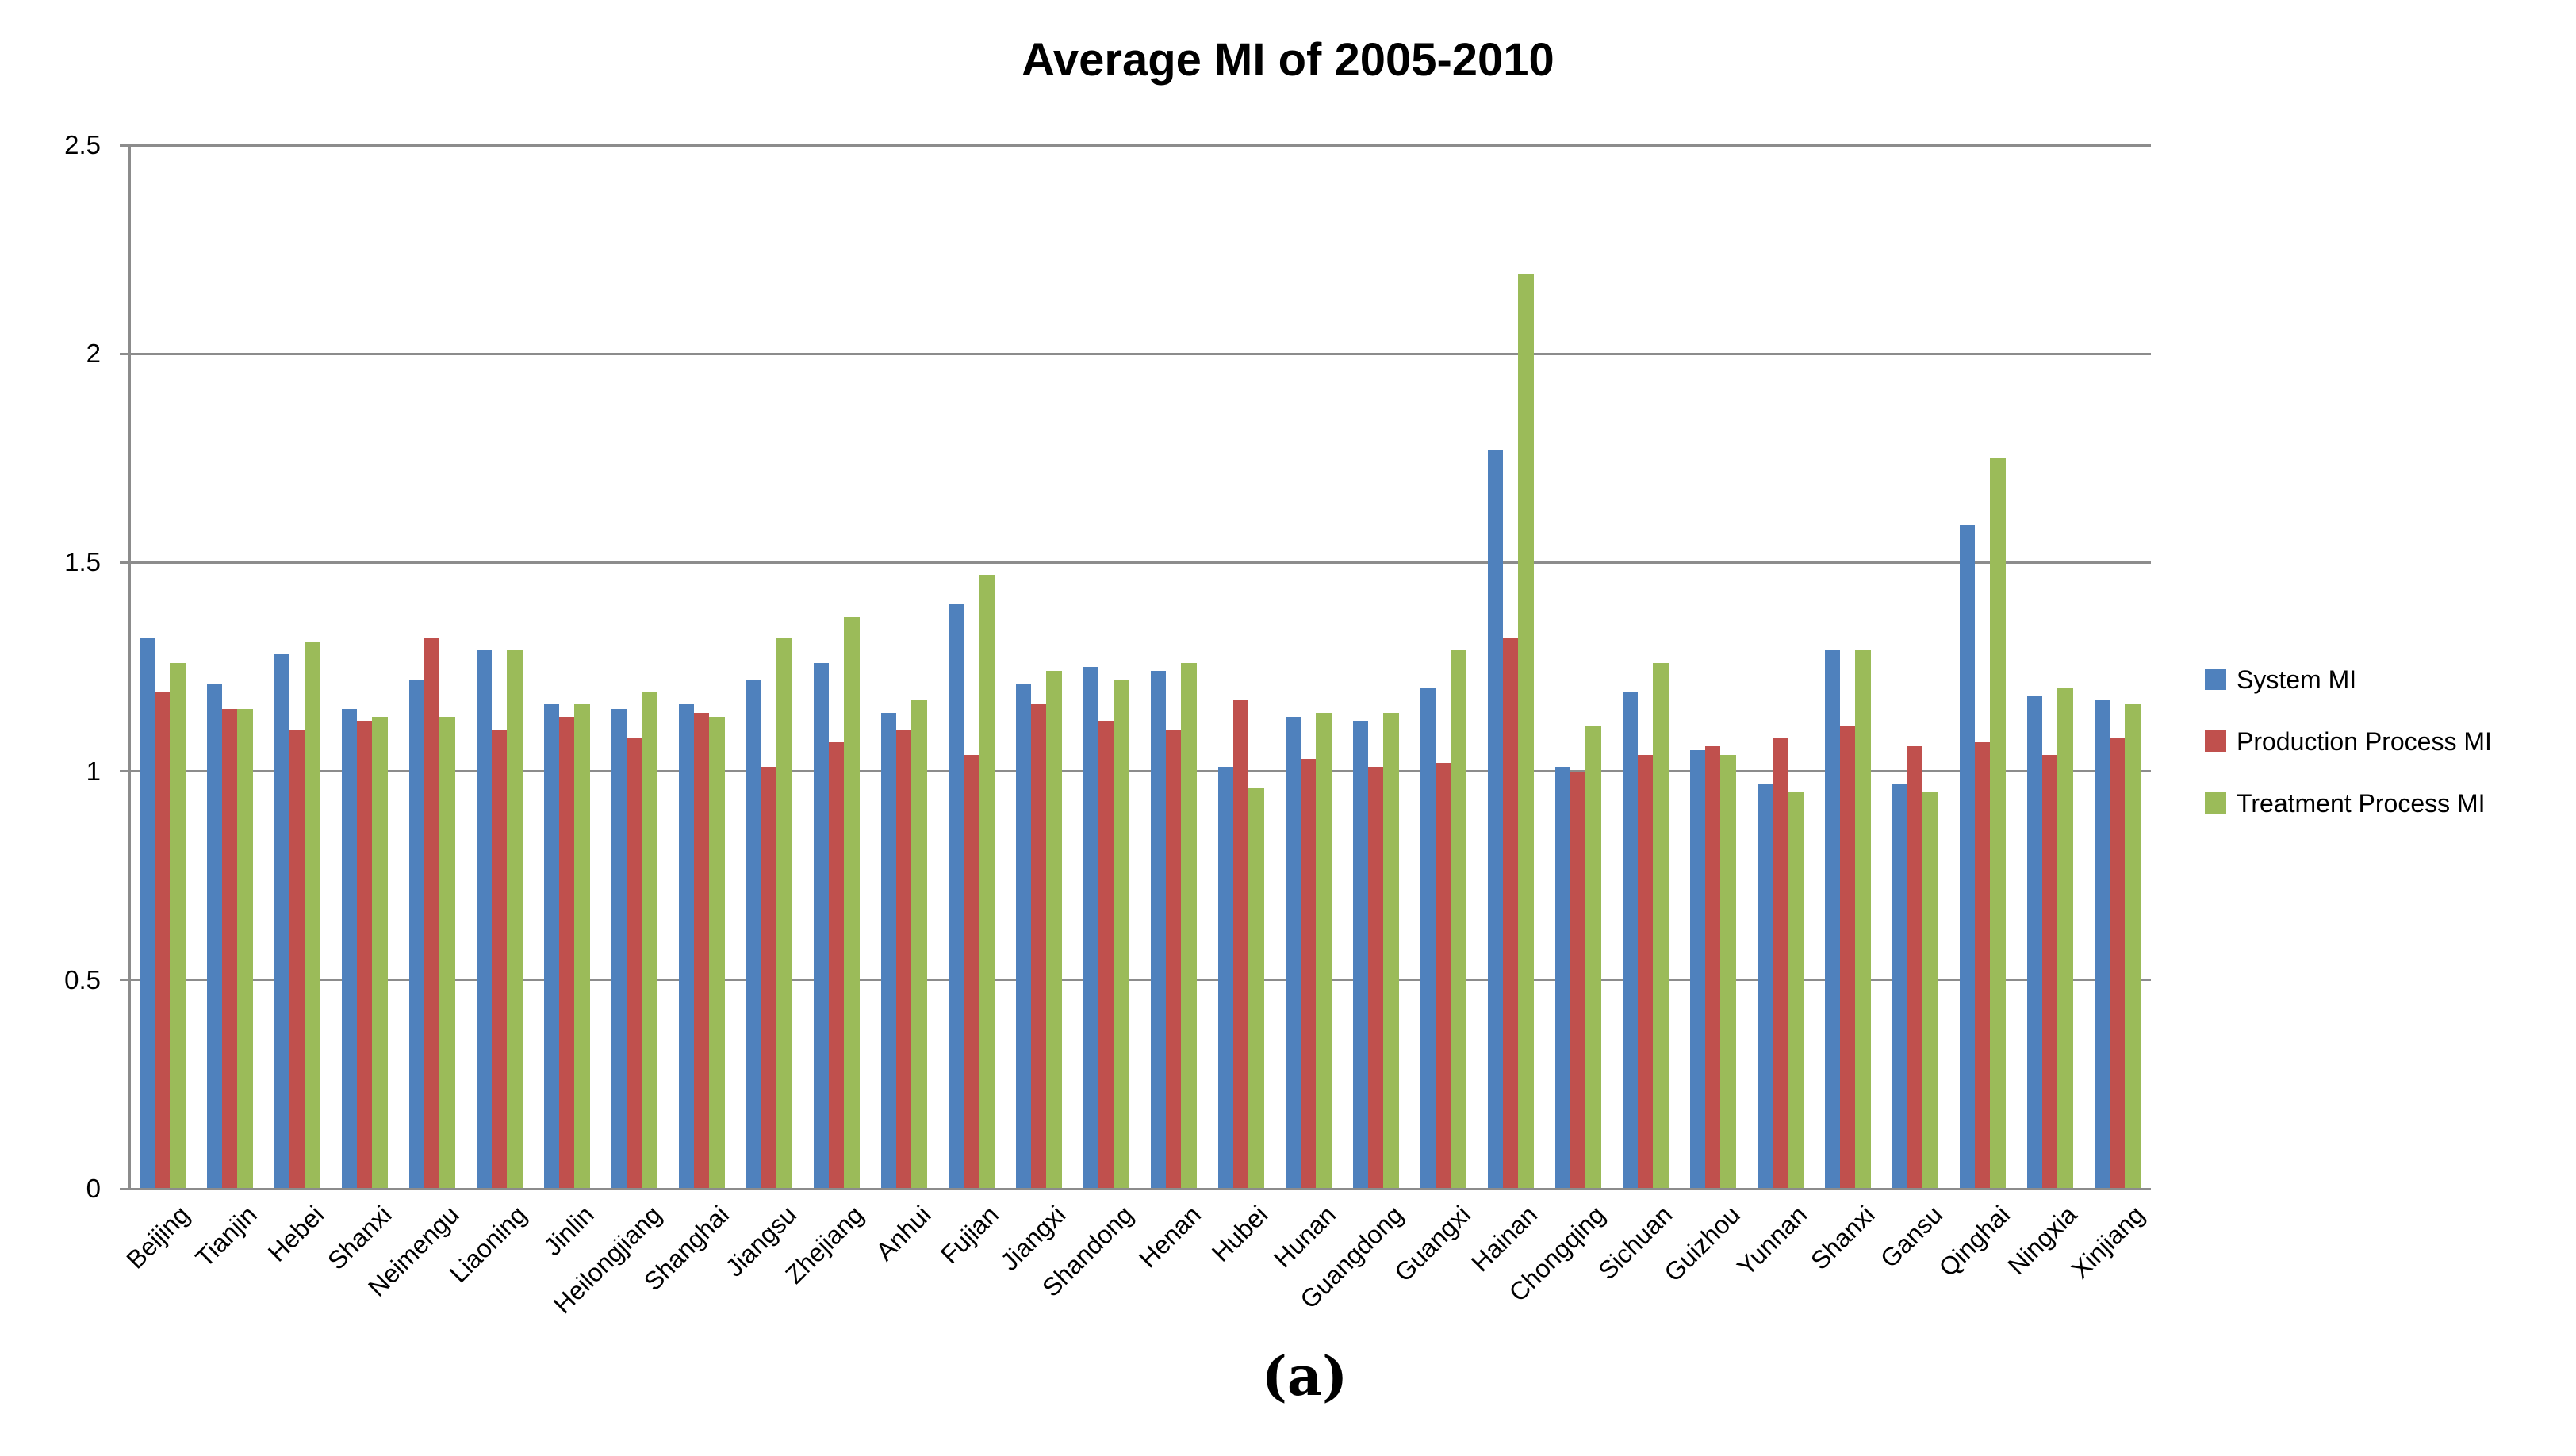  Describe the element at coordinates (2361, 803) in the screenshot. I see `legend-label: Treatment Process MI` at that location.